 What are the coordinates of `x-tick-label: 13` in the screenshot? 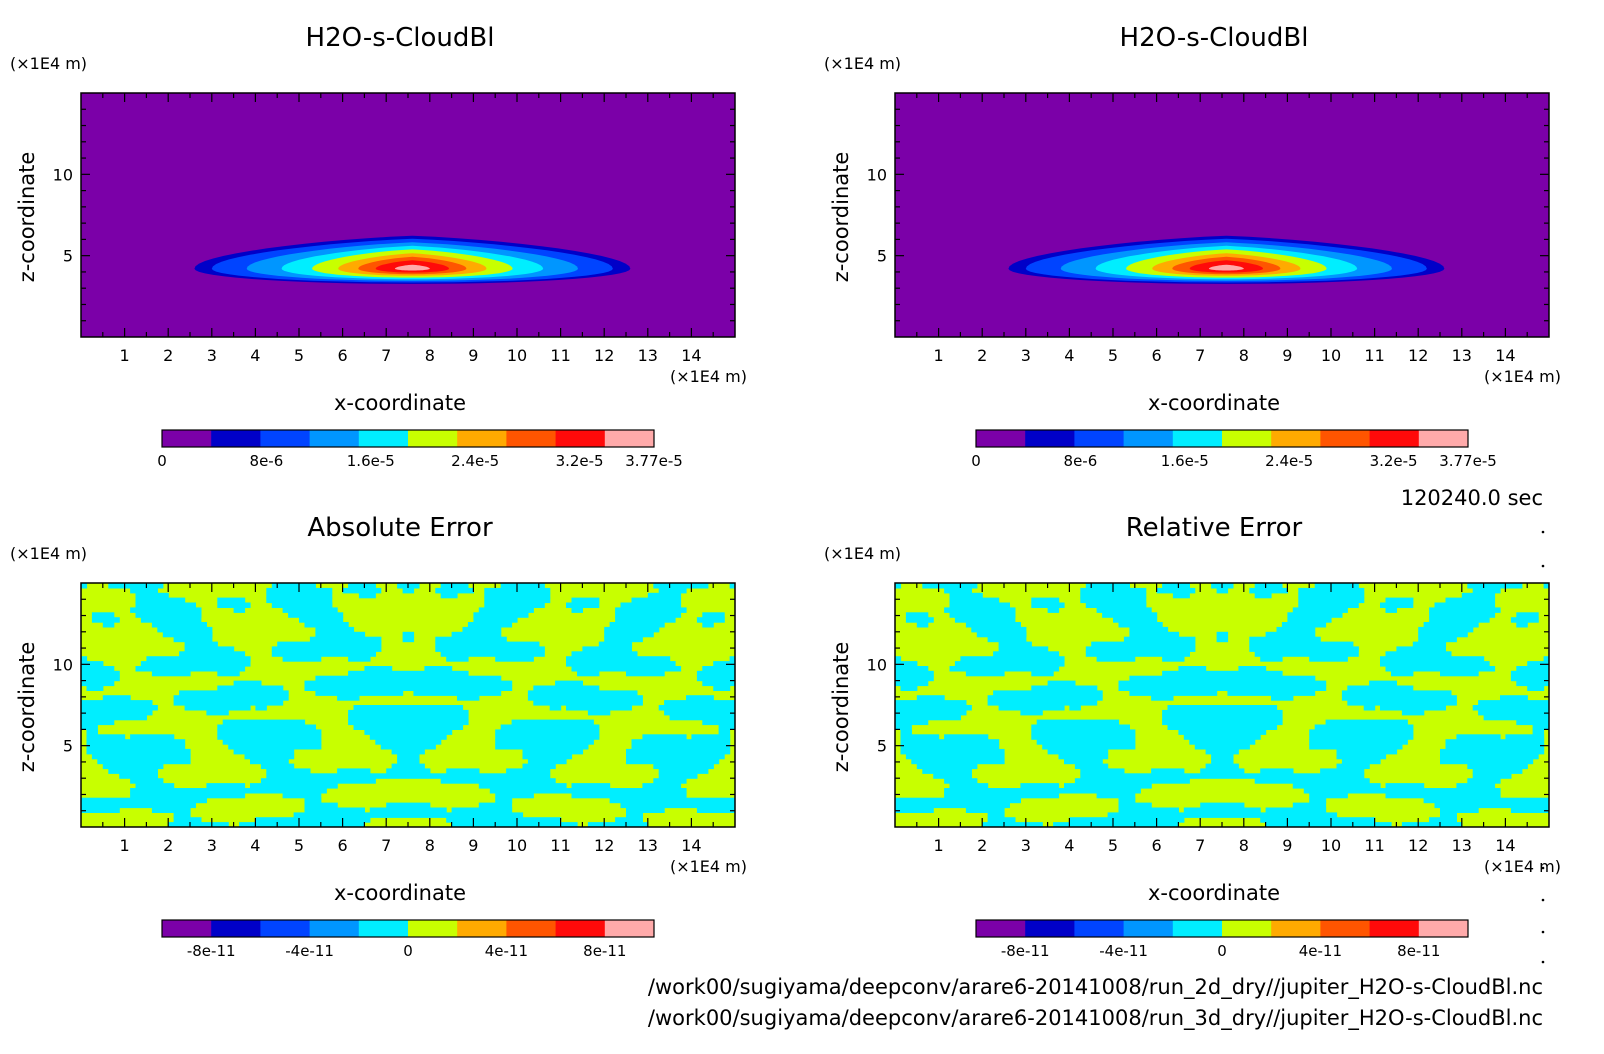 It's located at (648, 845).